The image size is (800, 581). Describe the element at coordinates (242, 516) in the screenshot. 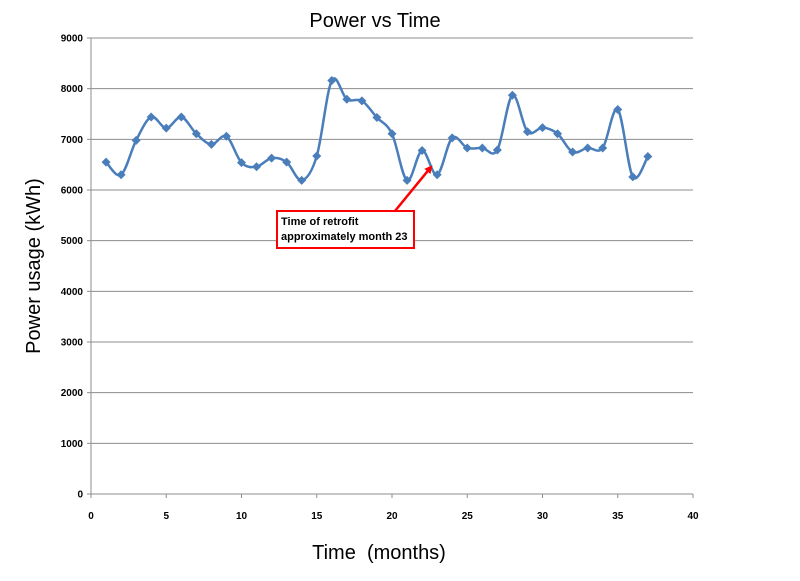

I see `x-tick-label: 10` at that location.